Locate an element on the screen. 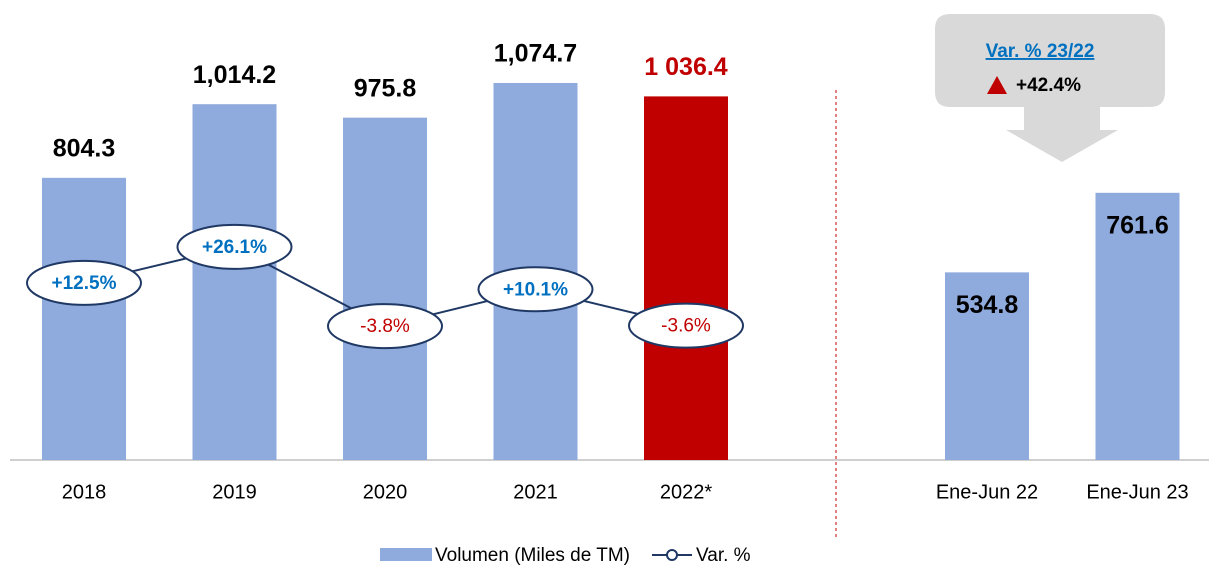 This screenshot has height=569, width=1209. callout-title: Var. % 23/22 is located at coordinates (1040, 51).